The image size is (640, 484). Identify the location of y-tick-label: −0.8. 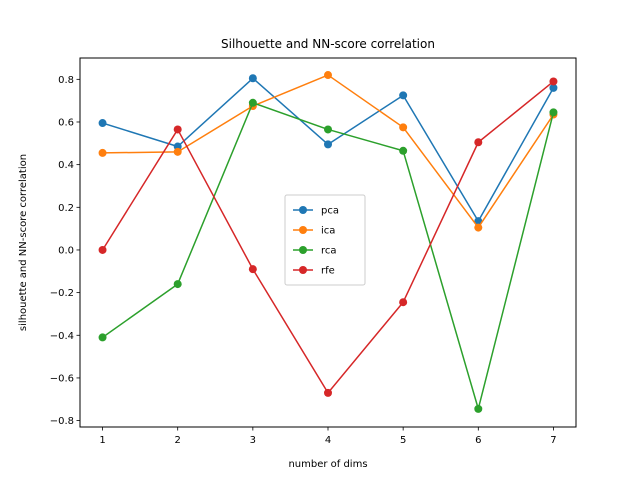
(62, 421).